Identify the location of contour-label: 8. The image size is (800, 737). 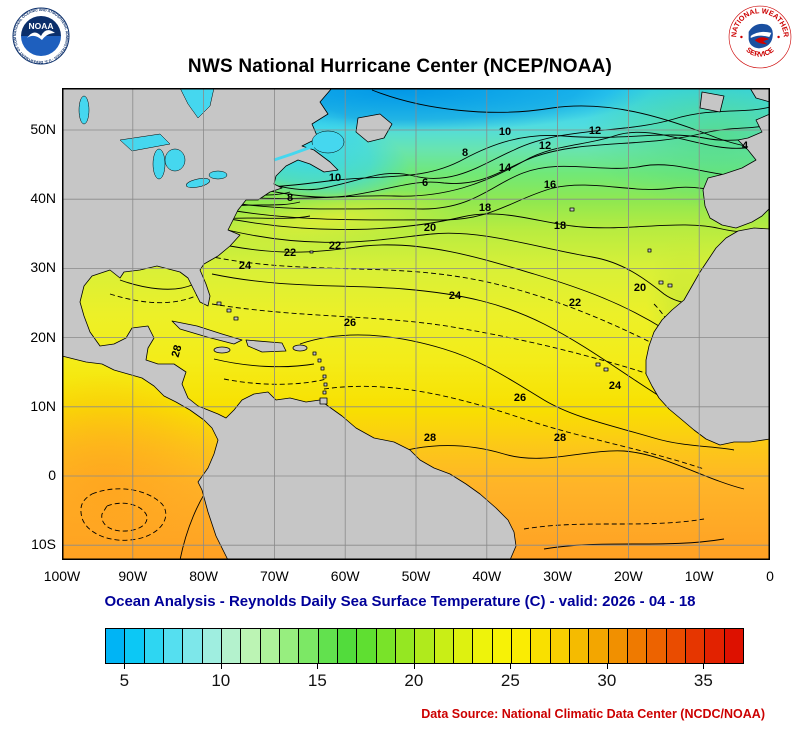
(290, 198).